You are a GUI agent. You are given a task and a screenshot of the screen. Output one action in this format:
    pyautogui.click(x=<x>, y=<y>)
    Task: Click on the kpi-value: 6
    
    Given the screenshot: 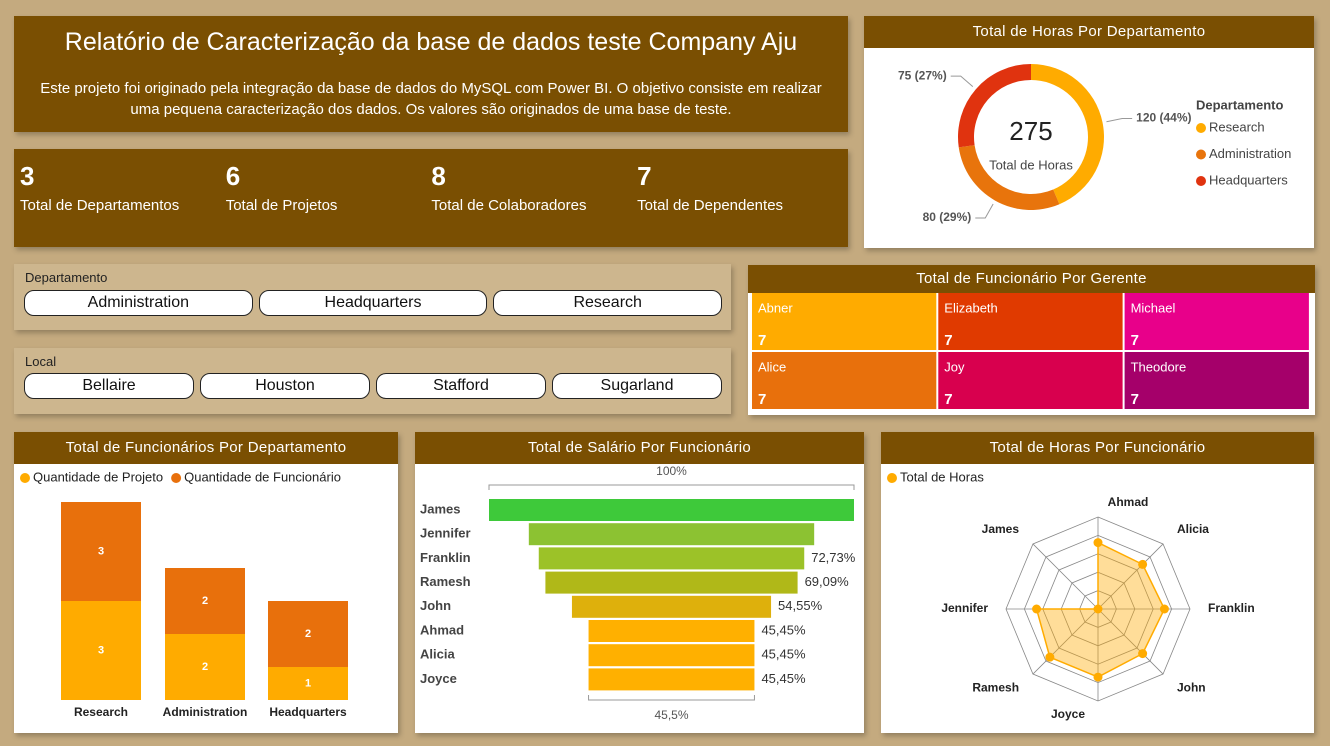 What is the action you would take?
    pyautogui.click(x=233, y=176)
    